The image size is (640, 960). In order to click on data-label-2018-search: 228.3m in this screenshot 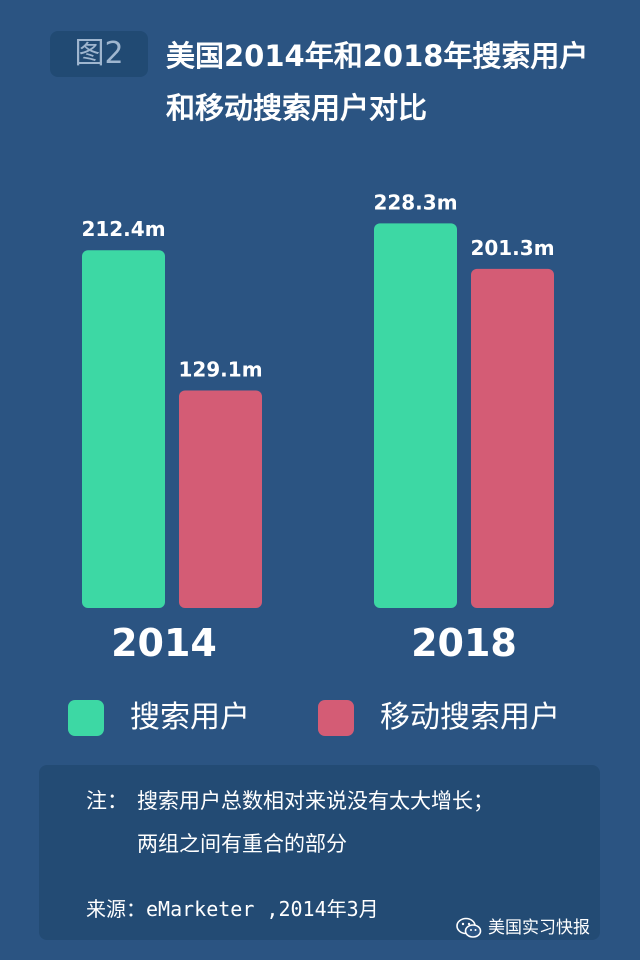, I will do `click(415, 202)`.